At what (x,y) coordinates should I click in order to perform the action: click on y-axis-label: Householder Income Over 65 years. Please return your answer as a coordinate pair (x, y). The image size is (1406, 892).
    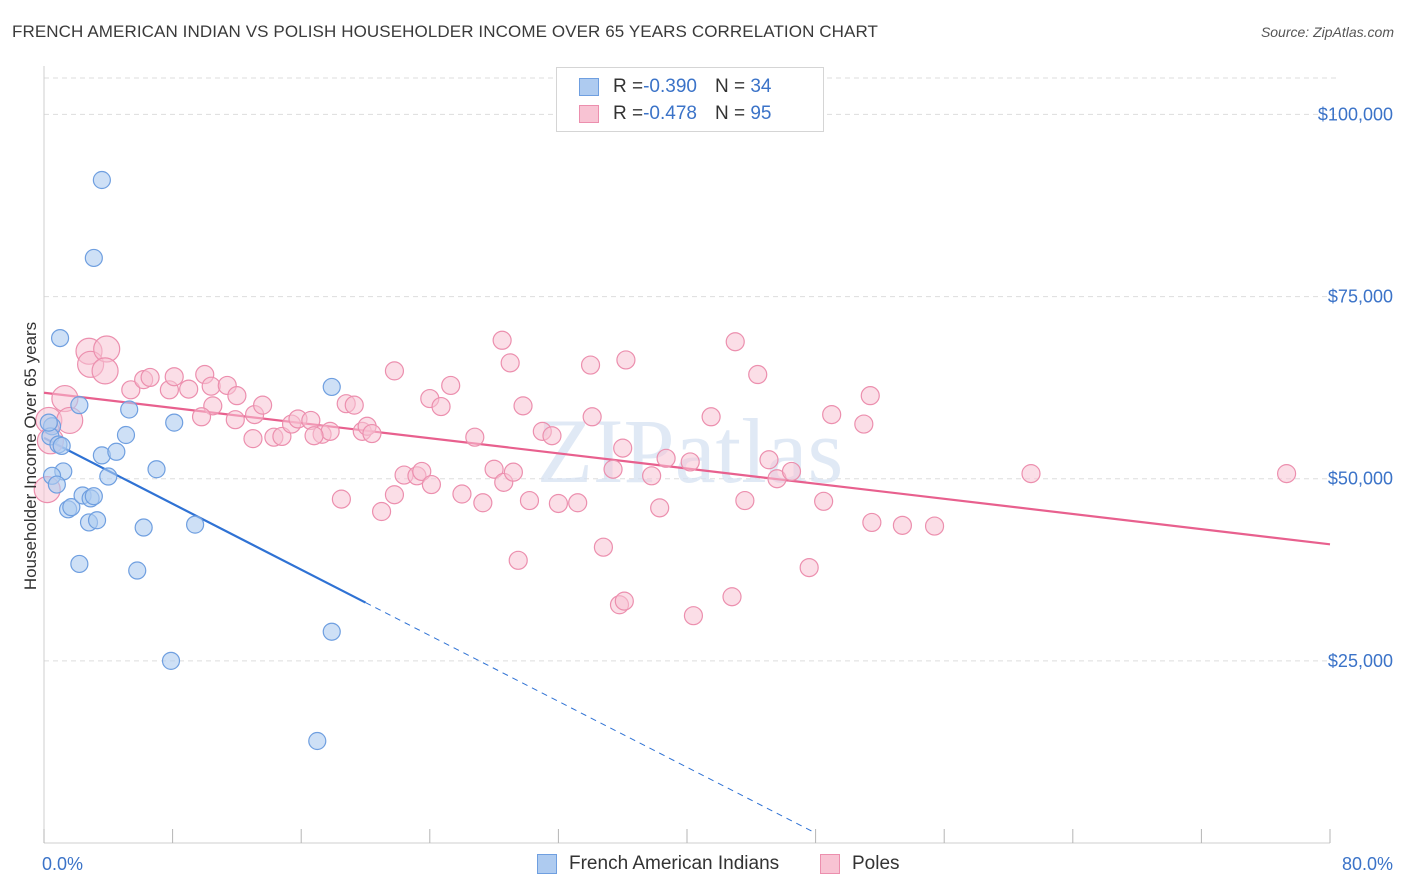
    Looking at the image, I should click on (30, 456).